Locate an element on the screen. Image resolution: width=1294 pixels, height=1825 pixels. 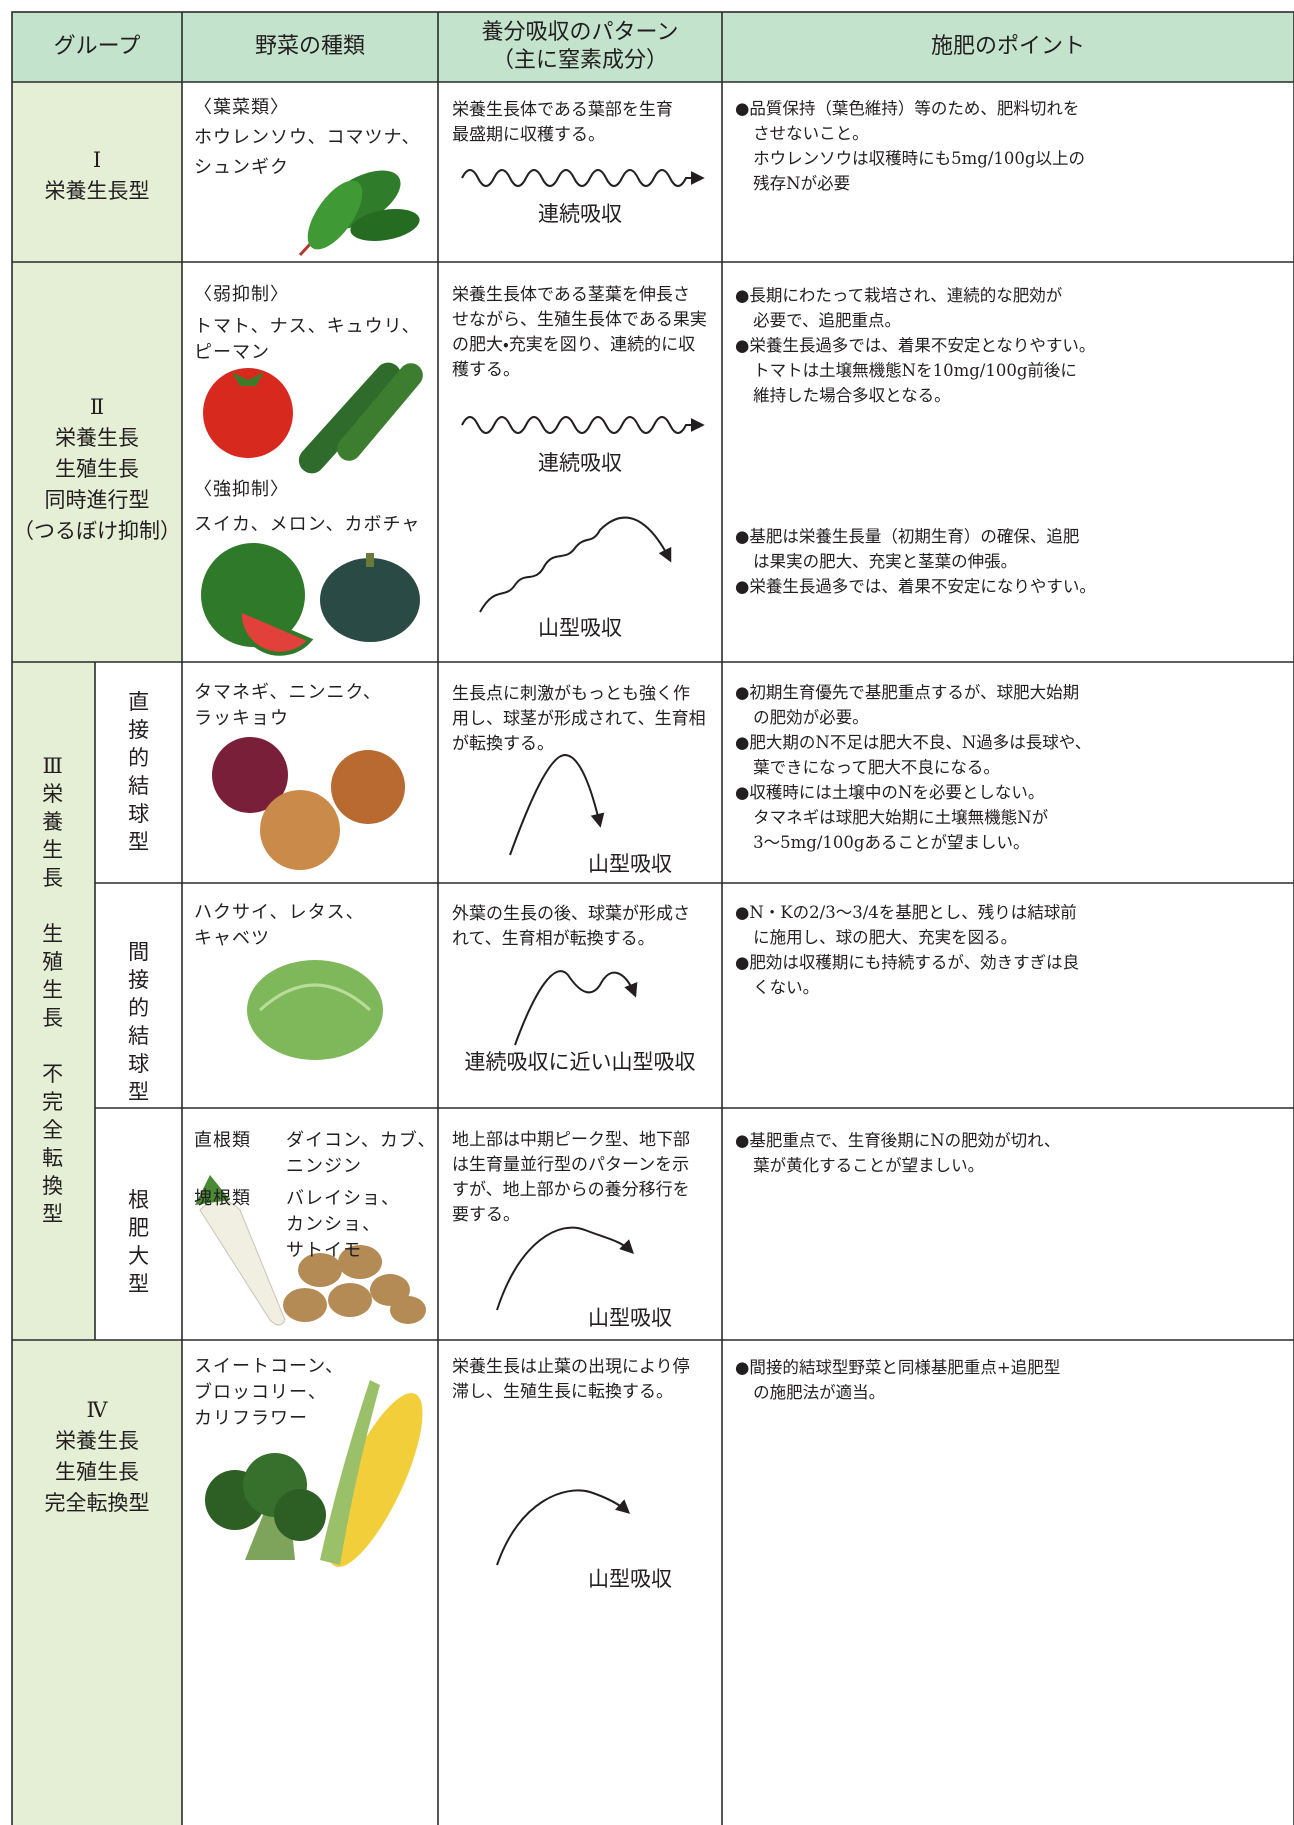
text-line: Ⅱ is located at coordinates (97, 407).